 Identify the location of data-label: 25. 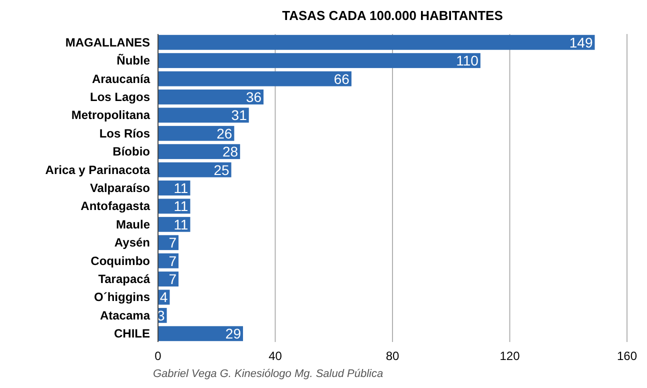
(222, 170).